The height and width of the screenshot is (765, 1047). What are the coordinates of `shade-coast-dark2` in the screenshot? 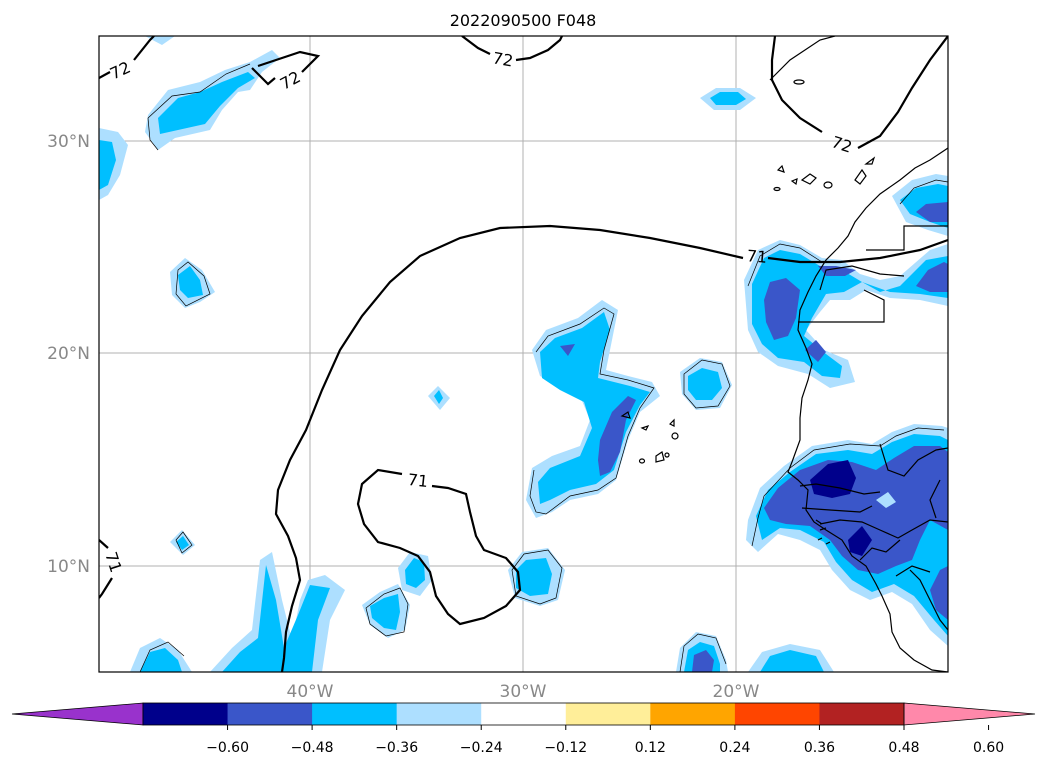 It's located at (837, 271).